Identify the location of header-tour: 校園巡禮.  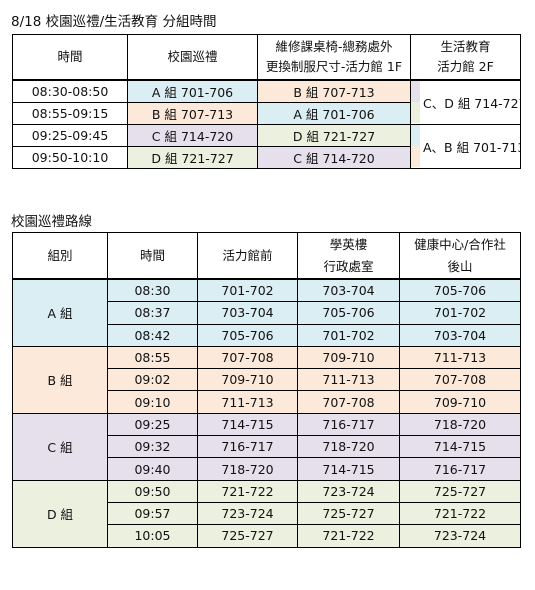
(192, 57).